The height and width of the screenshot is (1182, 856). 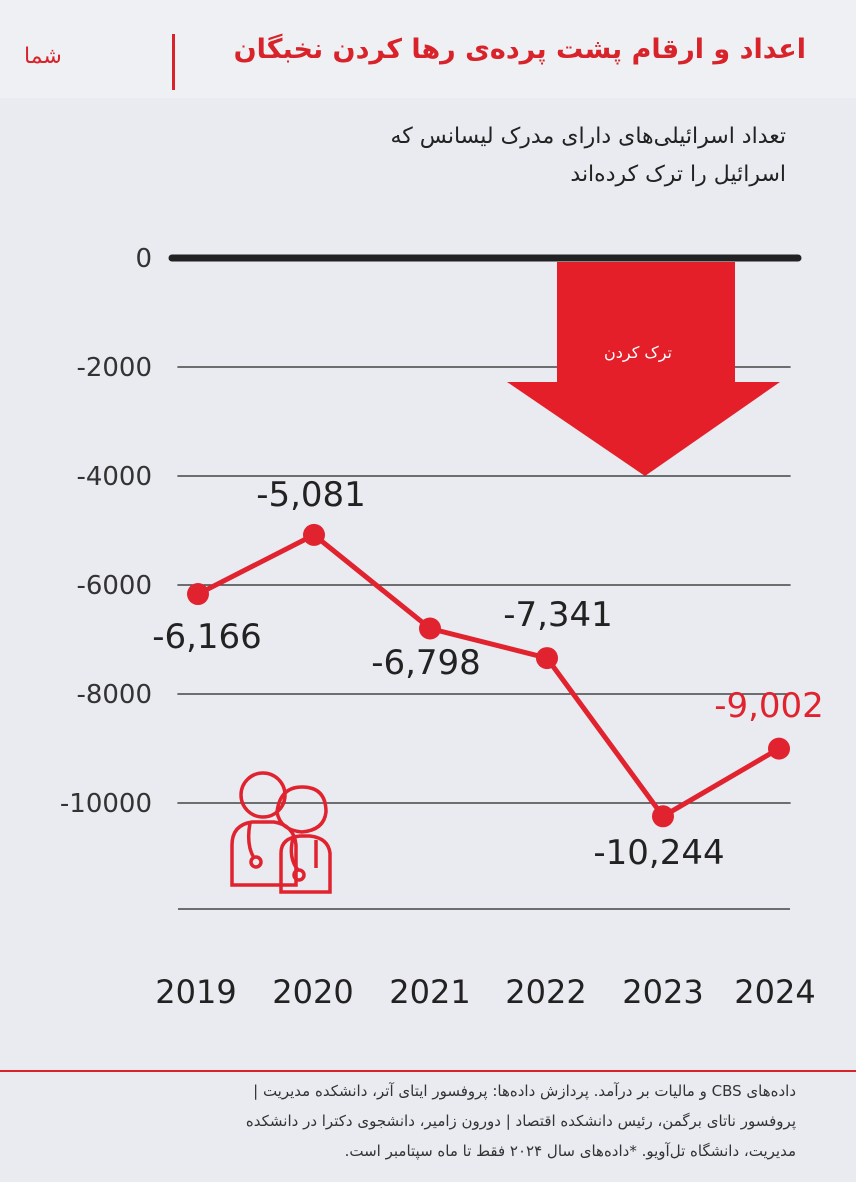 What do you see at coordinates (114, 368) in the screenshot?
I see `y-tick-label: -2000` at bounding box center [114, 368].